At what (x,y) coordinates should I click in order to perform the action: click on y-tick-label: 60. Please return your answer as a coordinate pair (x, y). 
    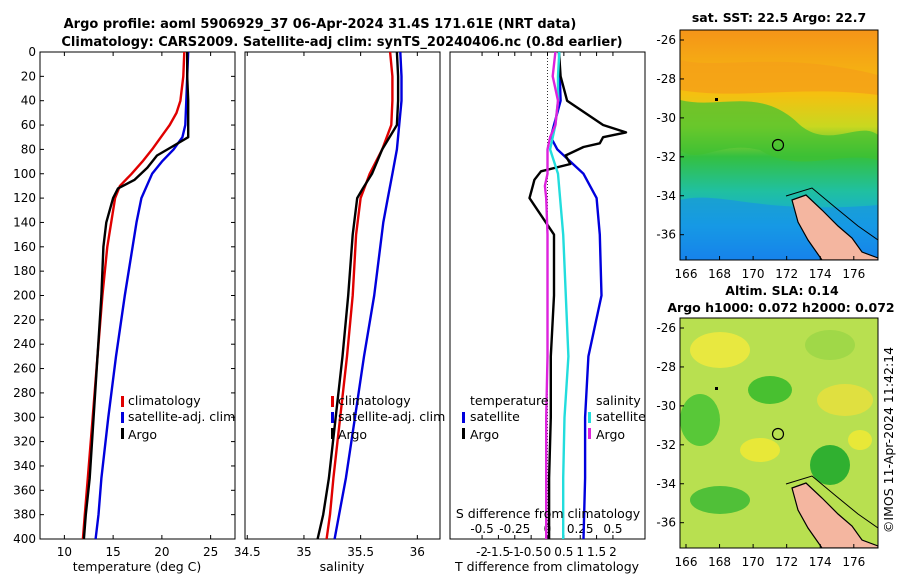
    Looking at the image, I should click on (28, 125).